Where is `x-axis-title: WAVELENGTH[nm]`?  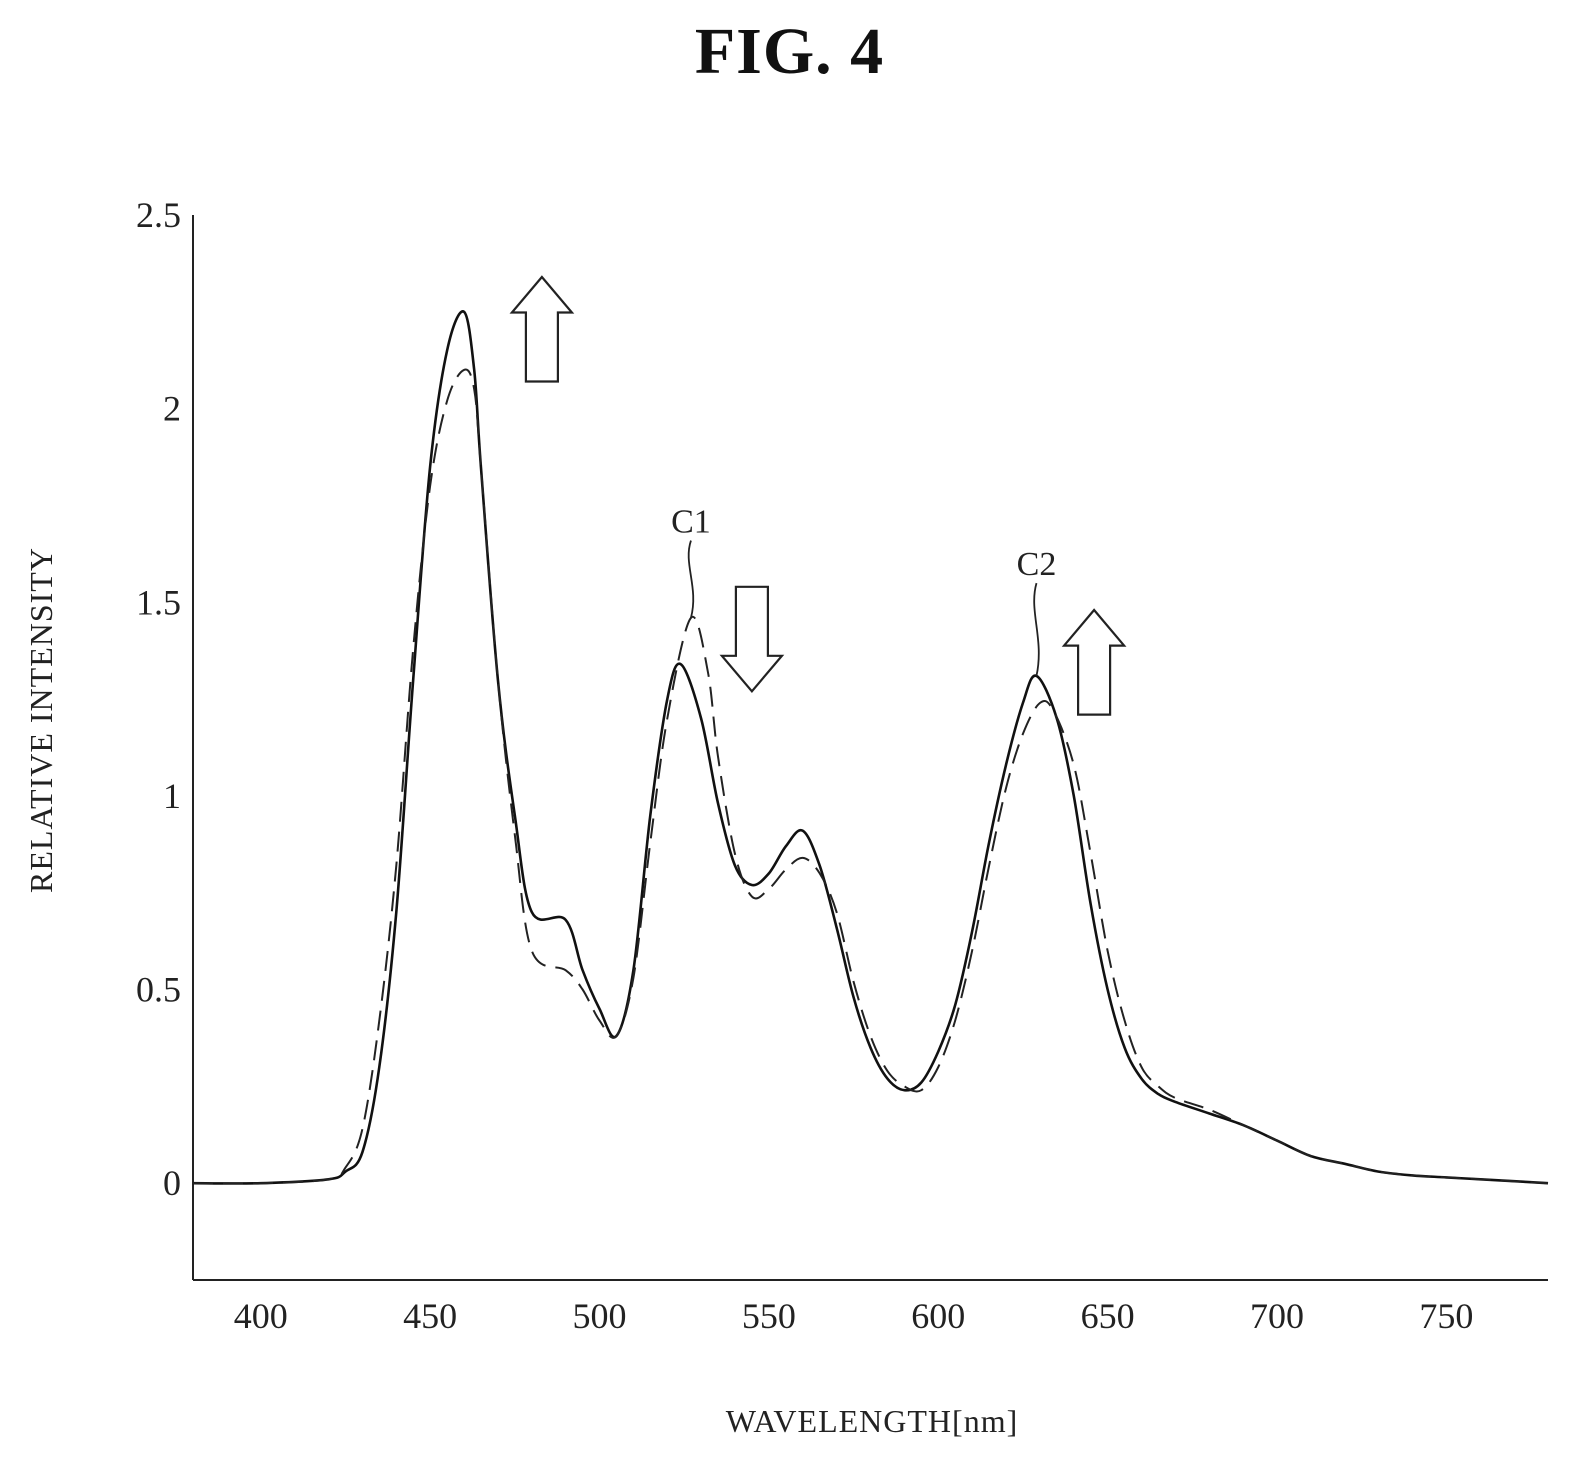
x-axis-title: WAVELENGTH[nm] is located at coordinates (872, 1421).